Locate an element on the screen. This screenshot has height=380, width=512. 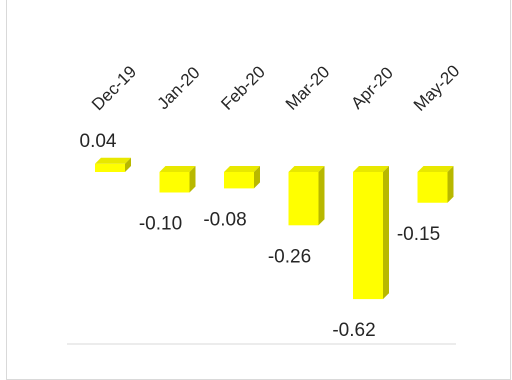
tick-label: Apr-20 is located at coordinates (372, 88).